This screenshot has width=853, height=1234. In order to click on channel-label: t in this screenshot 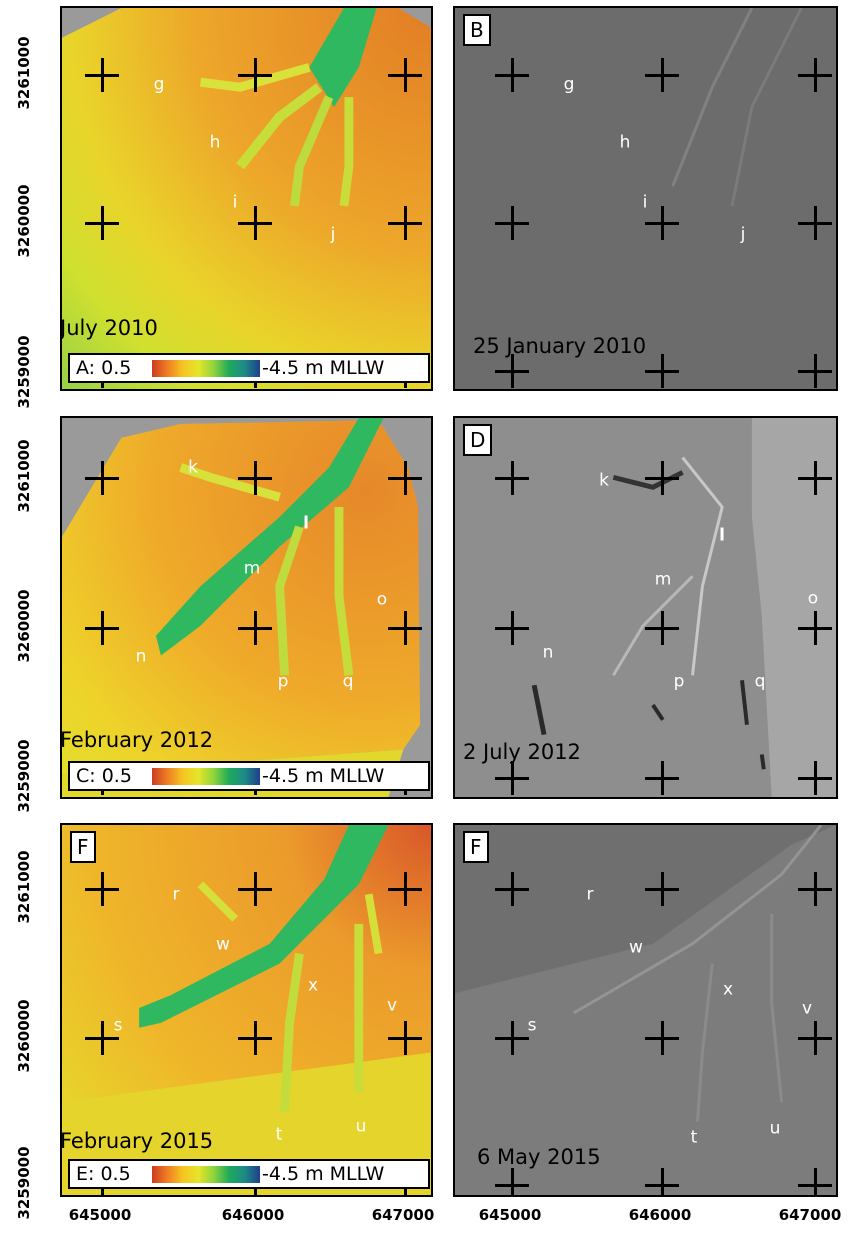, I will do `click(694, 1137)`.